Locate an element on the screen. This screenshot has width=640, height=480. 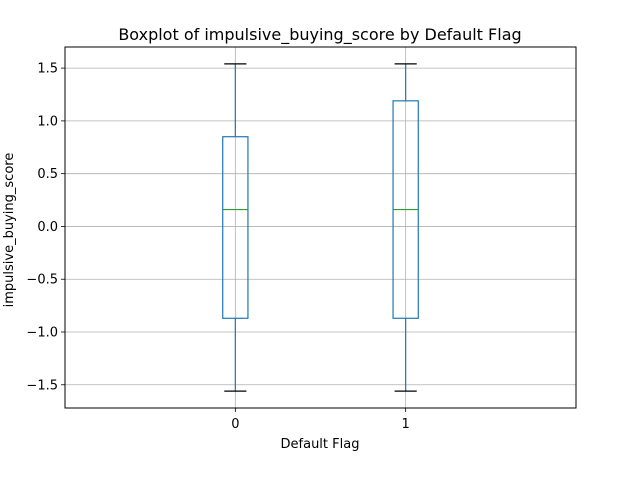
iqr-box is located at coordinates (235, 227).